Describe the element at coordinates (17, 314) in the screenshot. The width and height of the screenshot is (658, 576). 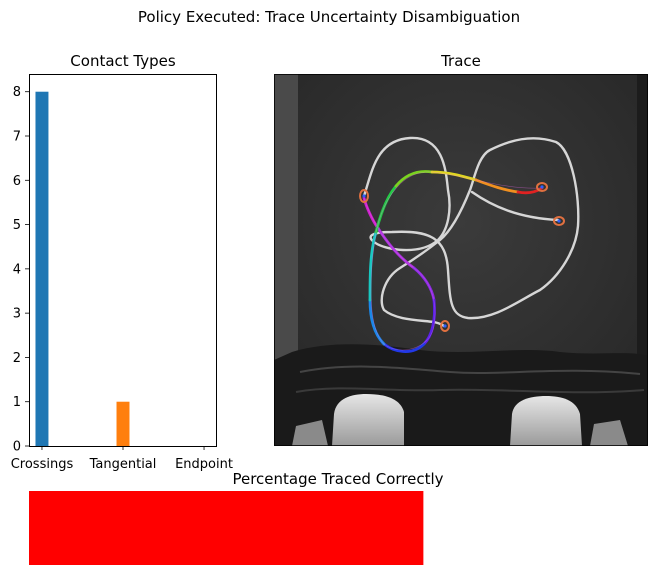
I see `y-tick-label: 3` at that location.